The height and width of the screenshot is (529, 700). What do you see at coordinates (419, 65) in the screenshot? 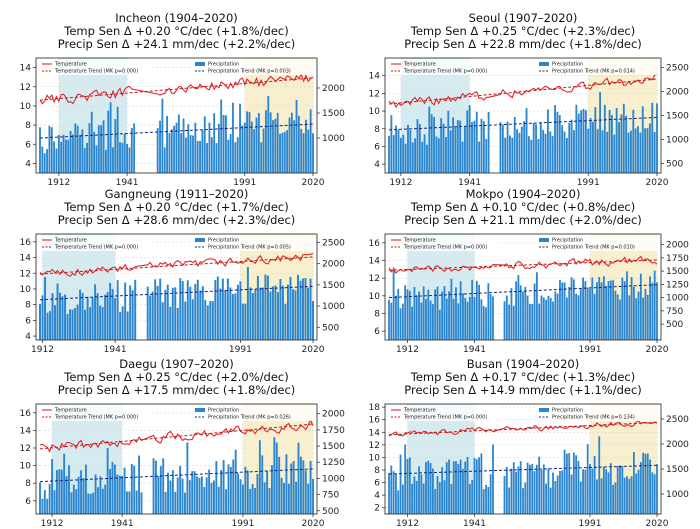
I see `legend-temperature: Temperature` at bounding box center [419, 65].